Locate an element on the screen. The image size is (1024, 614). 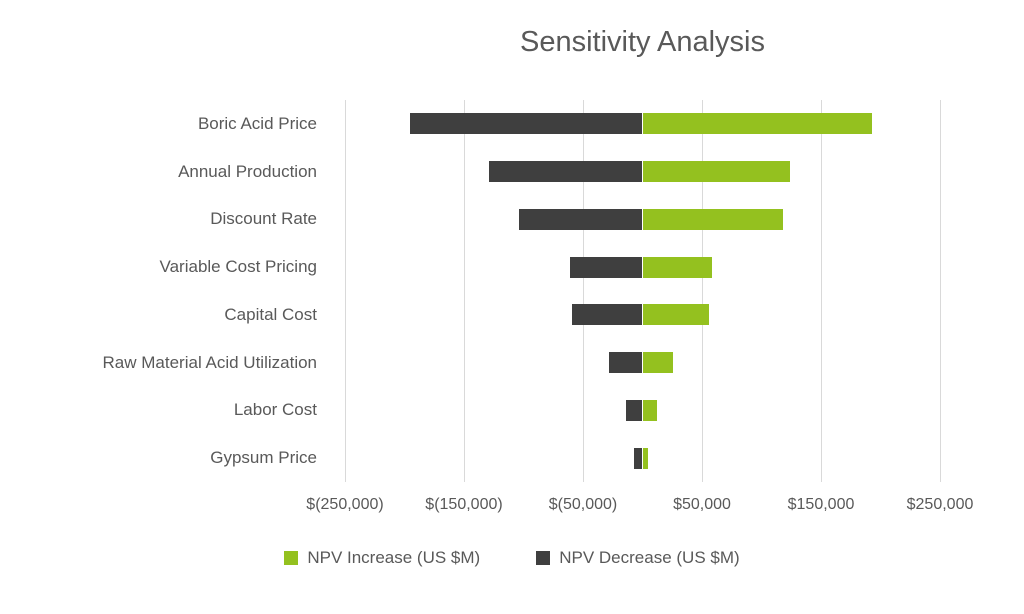
category-label: Raw Material Acid Utilization is located at coordinates (209, 362).